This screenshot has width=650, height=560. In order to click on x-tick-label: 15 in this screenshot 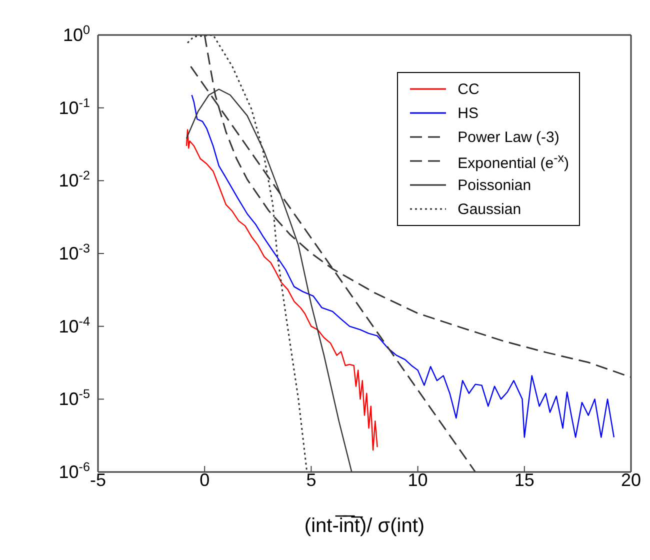, I will do `click(524, 480)`.